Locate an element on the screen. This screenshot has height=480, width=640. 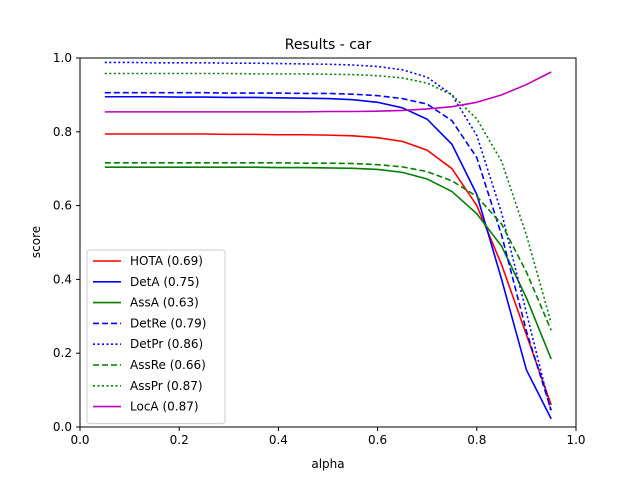
chart-title: Results - car is located at coordinates (328, 45).